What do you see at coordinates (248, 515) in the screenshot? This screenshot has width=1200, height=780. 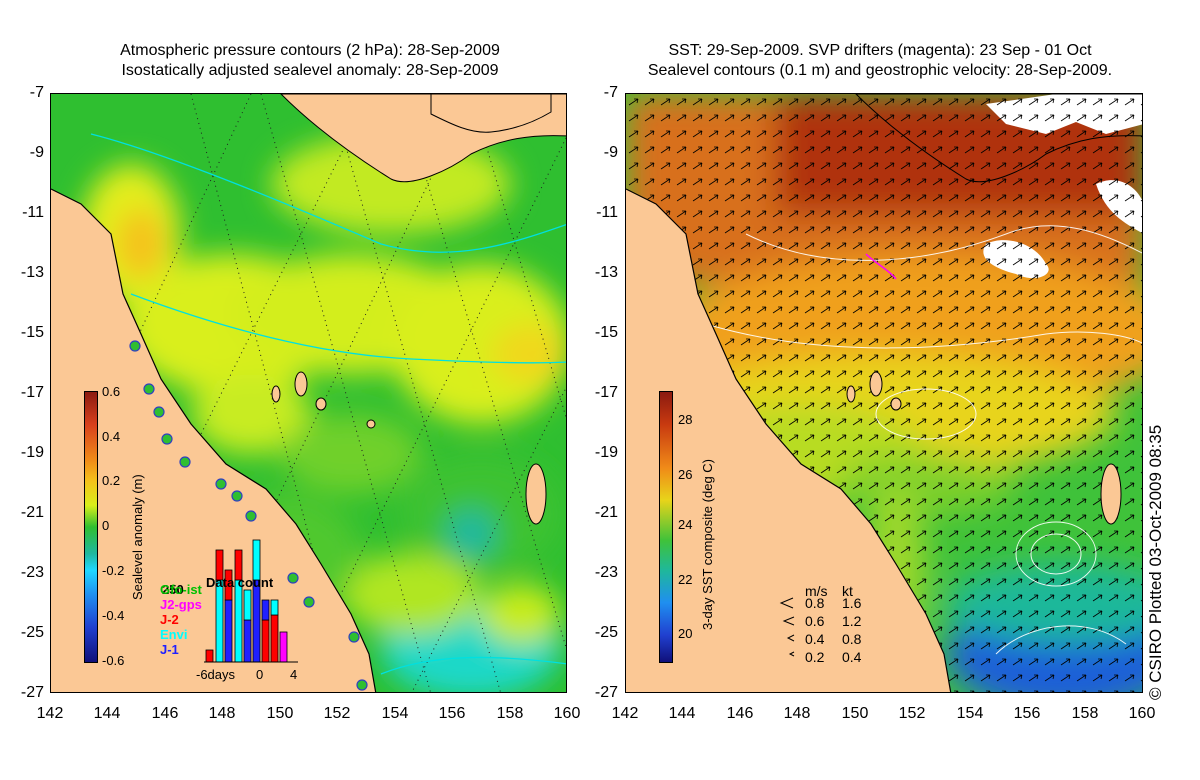 I see `tide-gauges` at bounding box center [248, 515].